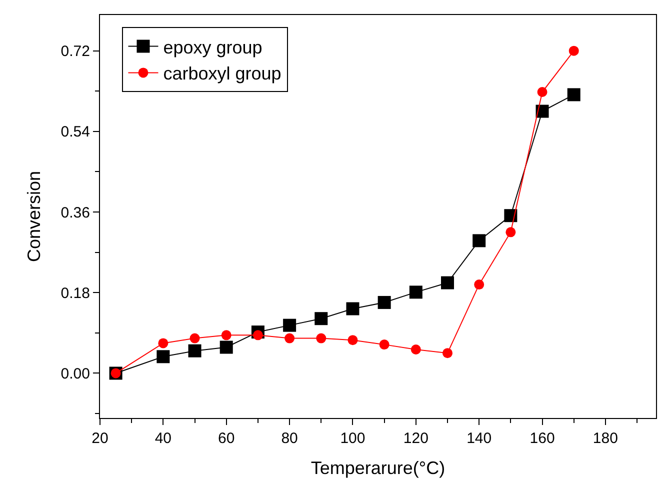 The image size is (658, 493). Describe the element at coordinates (226, 438) in the screenshot. I see `x-tick-label: 60` at that location.